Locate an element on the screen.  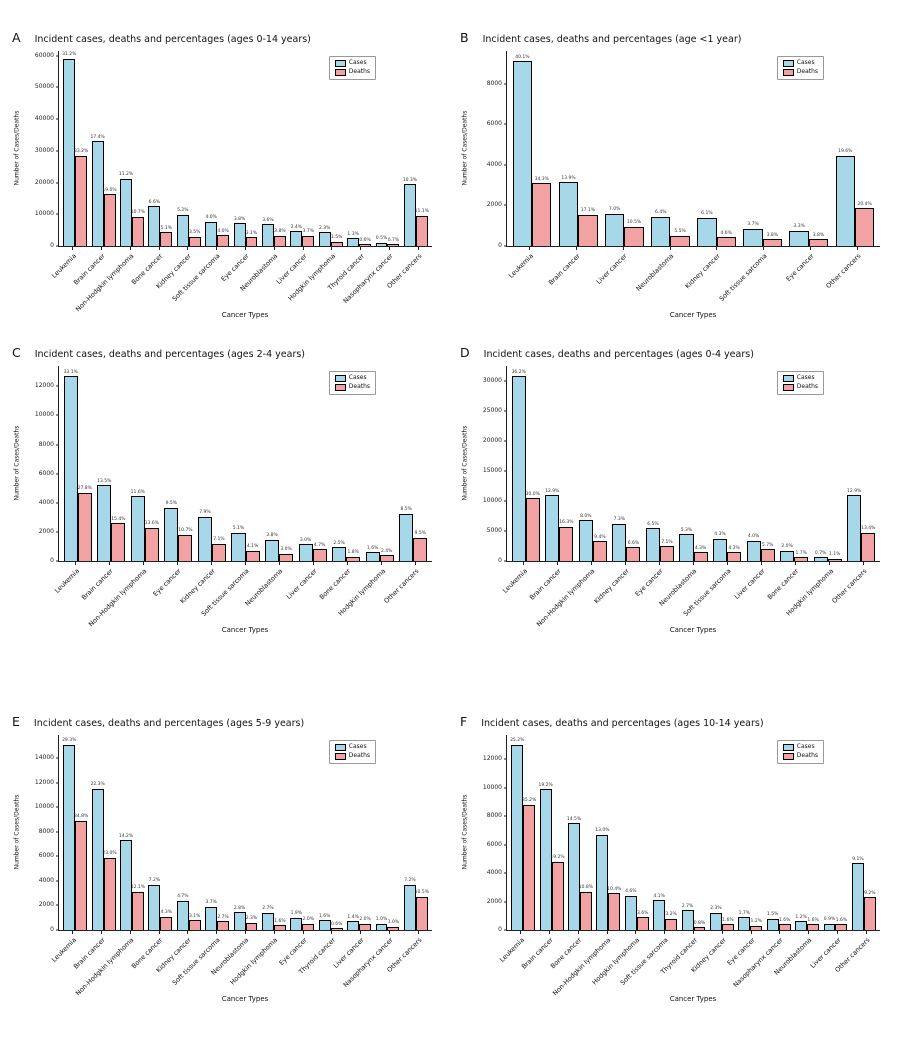
bar-deaths: 2.4% is located at coordinates (386, 555).